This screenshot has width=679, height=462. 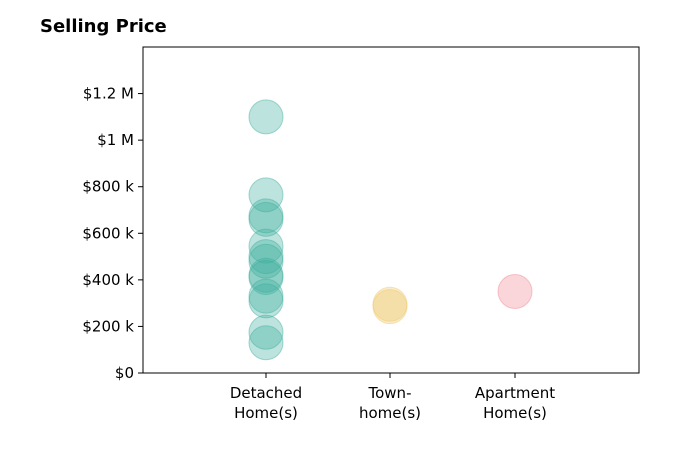 I want to click on y-tick-label: $1.2 M, so click(x=108, y=94).